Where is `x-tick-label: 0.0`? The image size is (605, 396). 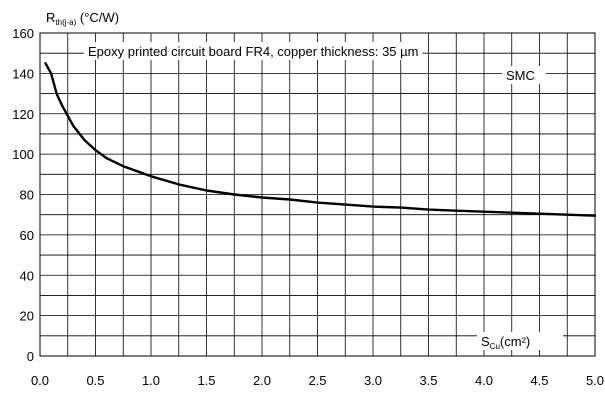
x-tick-label: 0.0 is located at coordinates (40, 380).